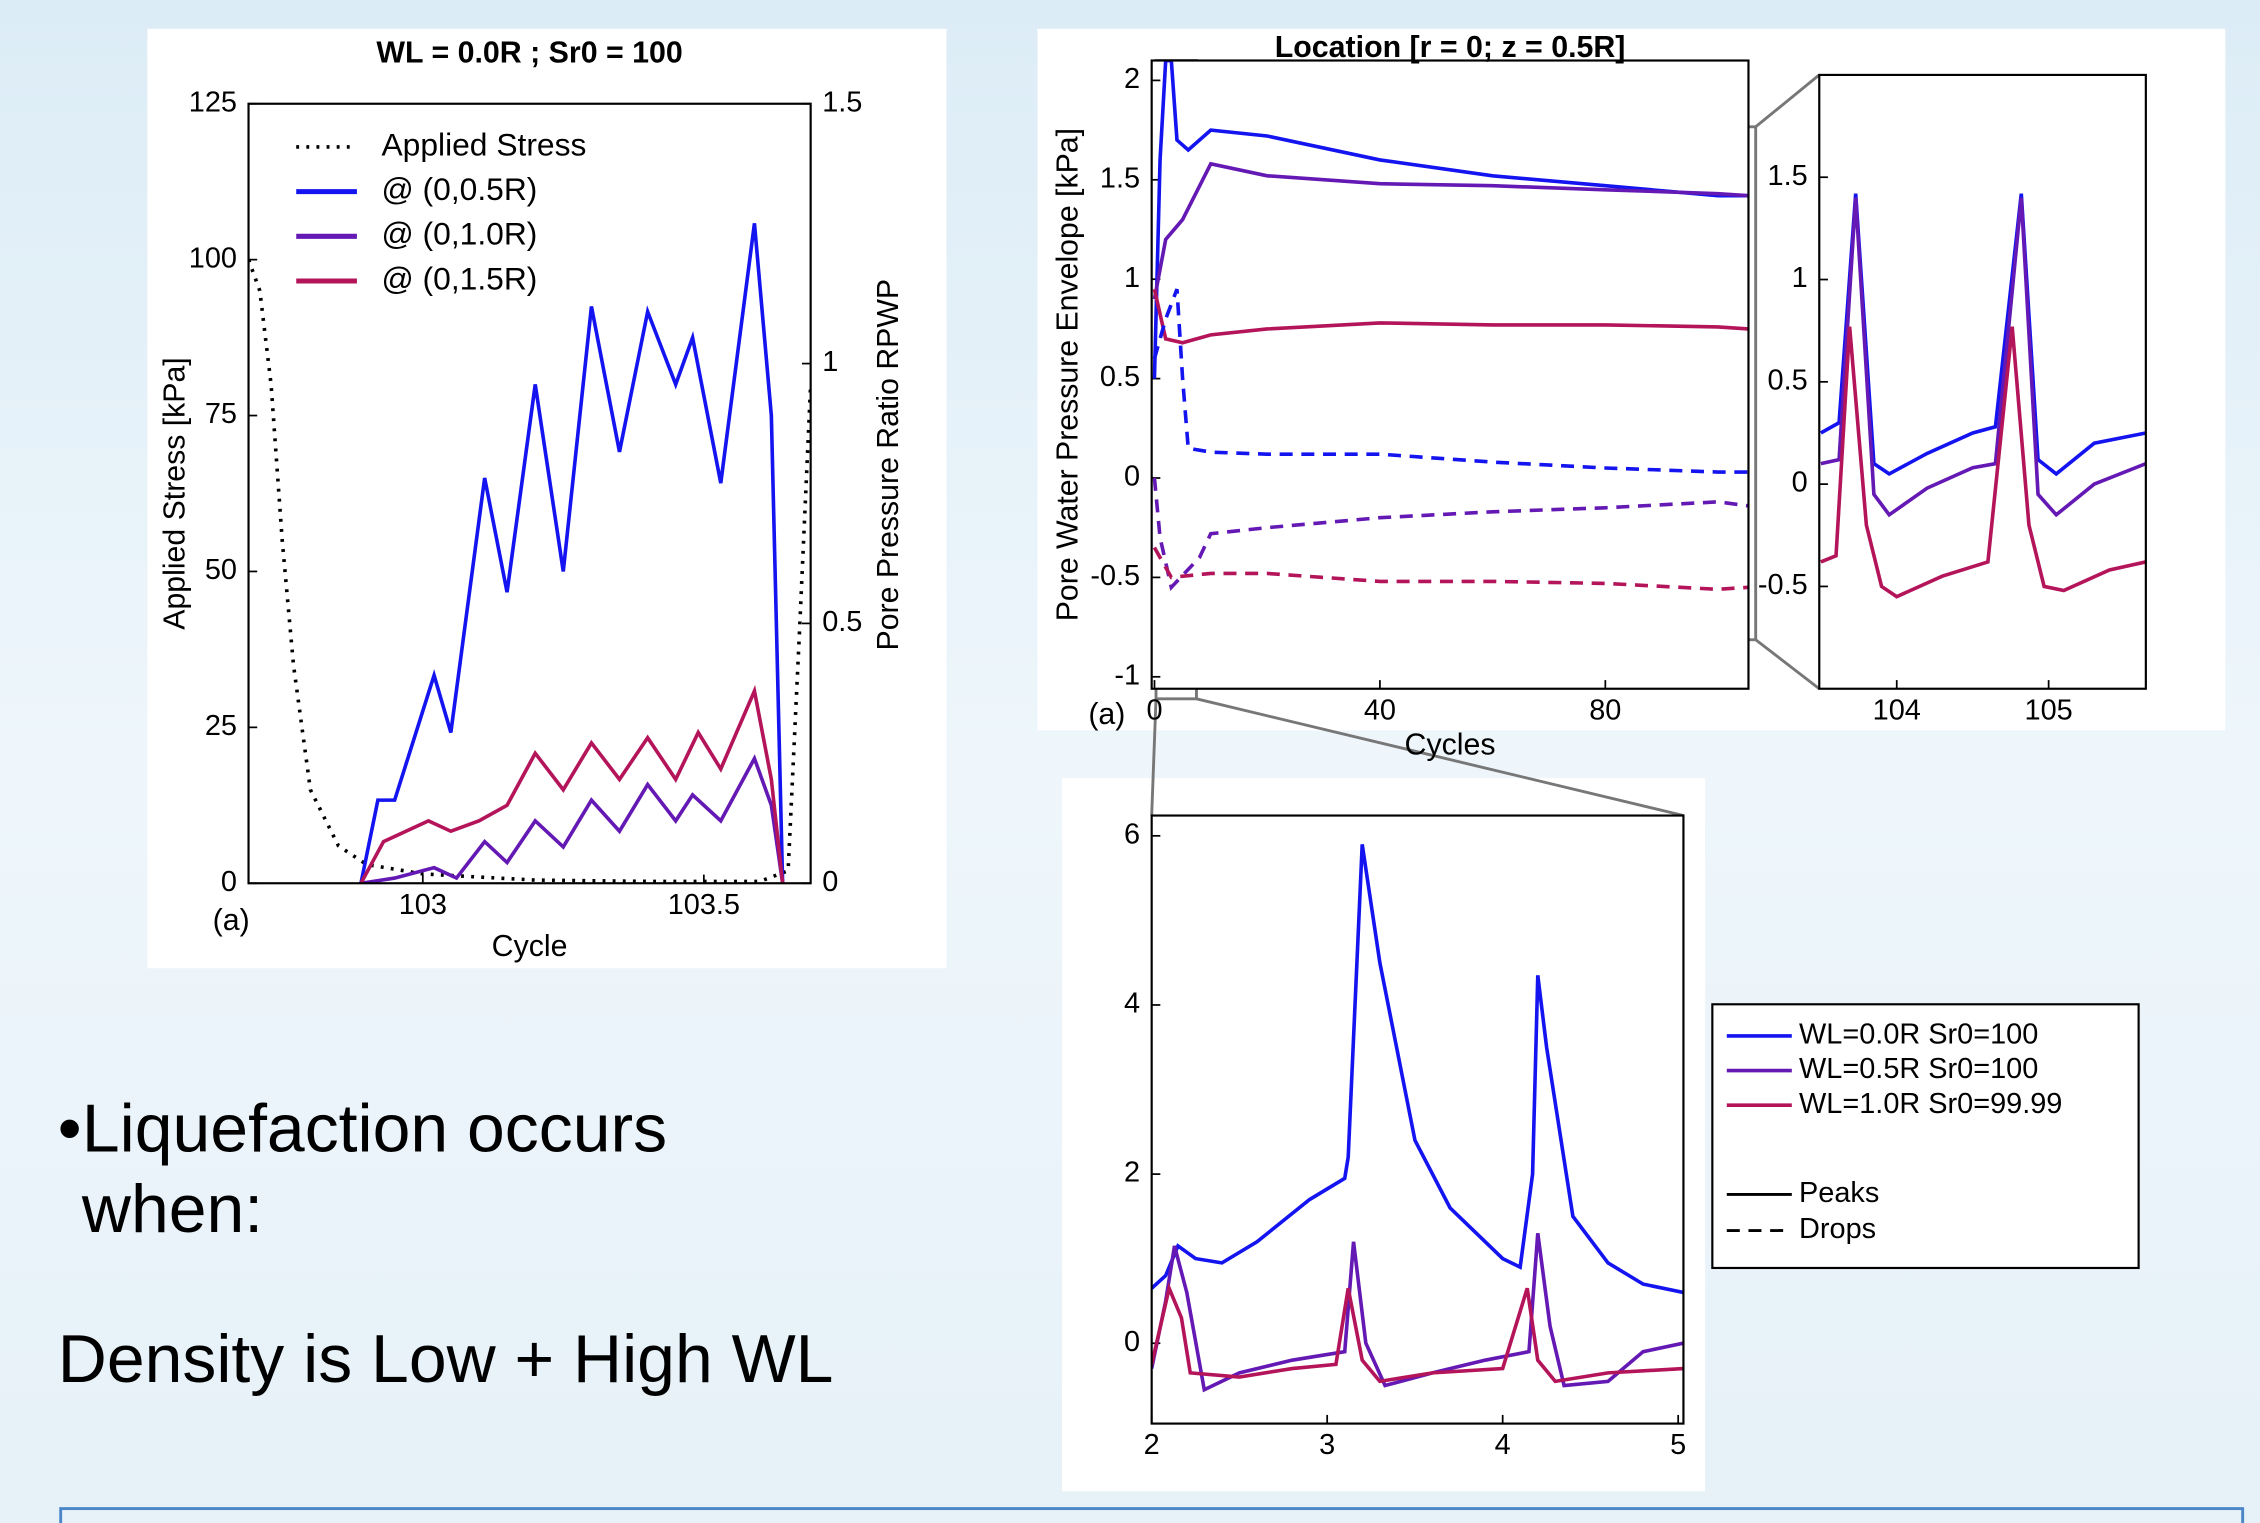  What do you see at coordinates (1380, 710) in the screenshot?
I see `x-tick-label: 40` at bounding box center [1380, 710].